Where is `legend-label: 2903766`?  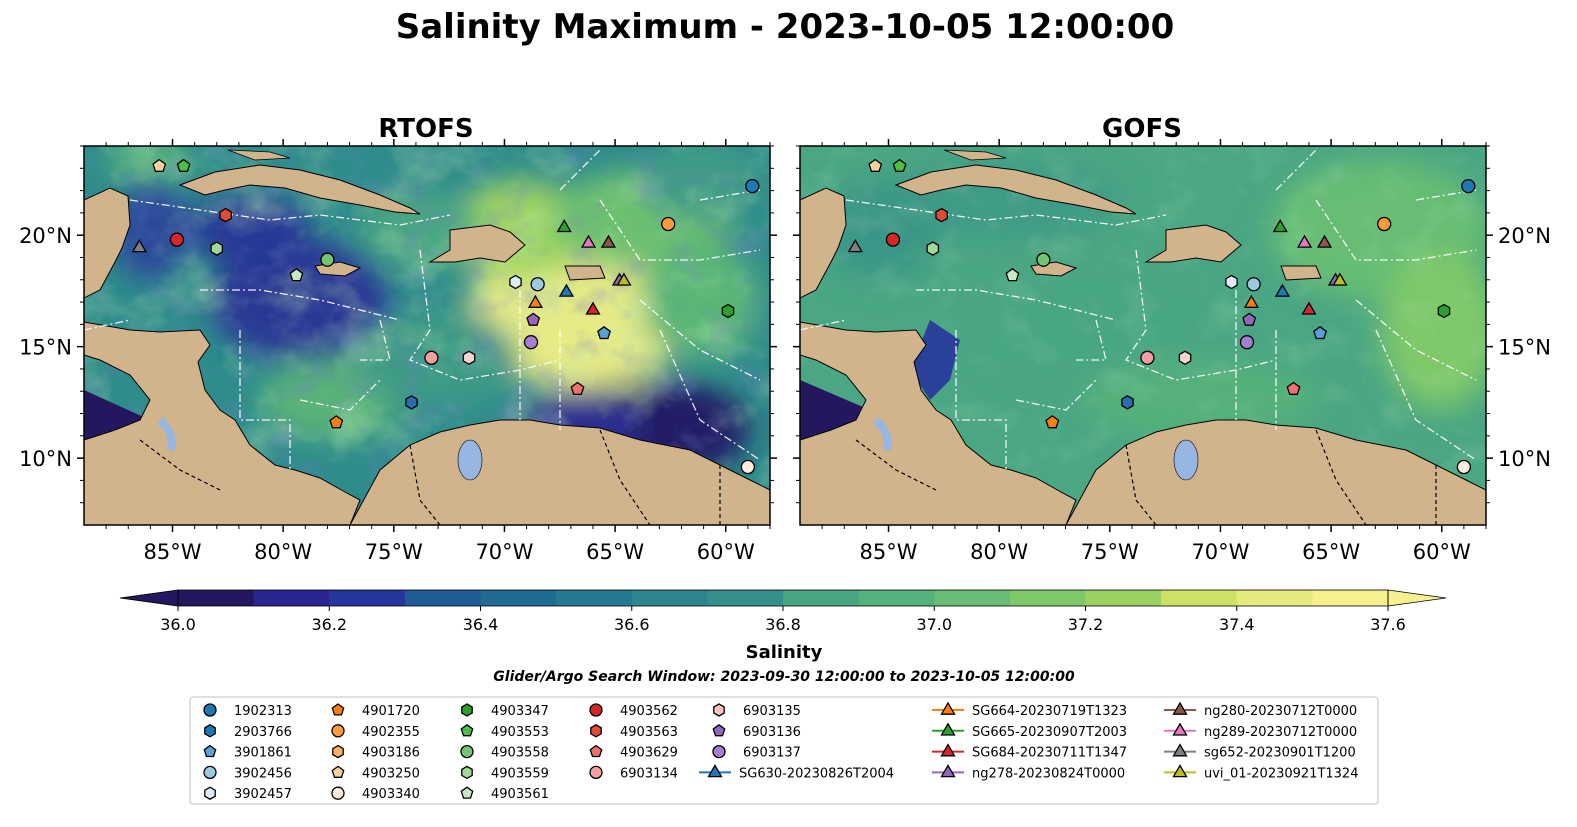
legend-label: 2903766 is located at coordinates (263, 732).